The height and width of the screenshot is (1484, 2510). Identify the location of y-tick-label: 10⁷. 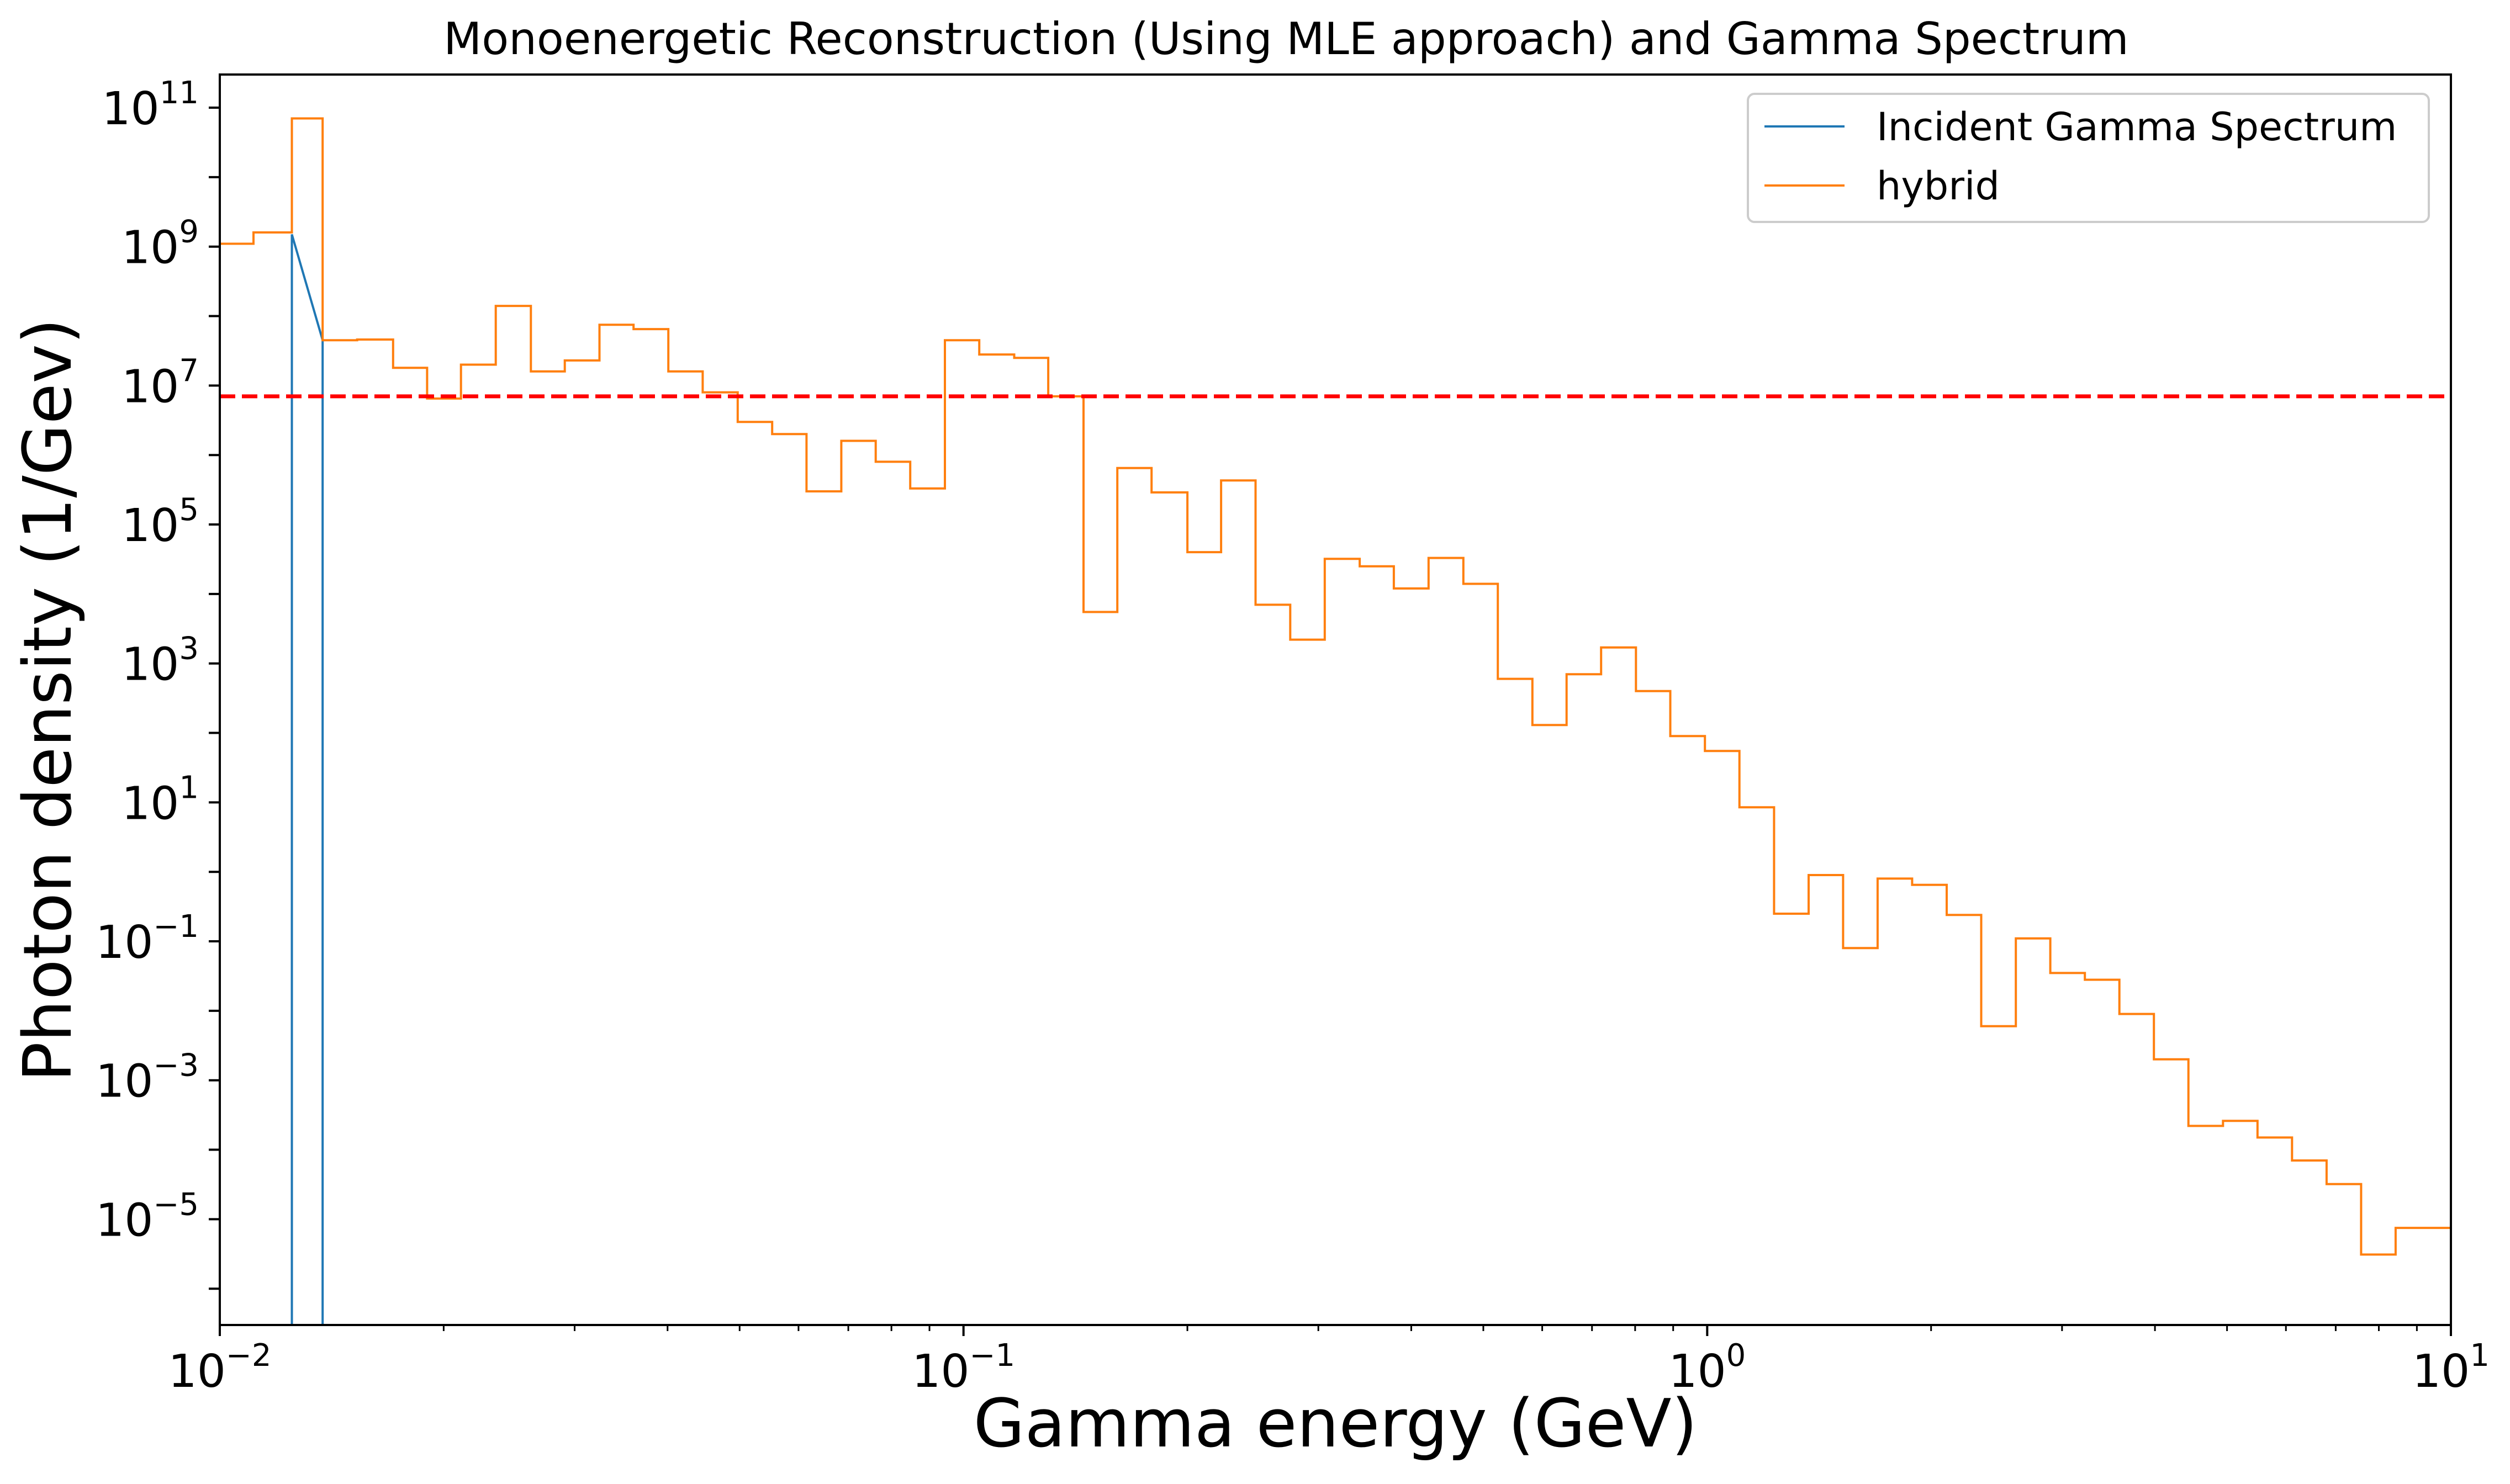
(160, 383).